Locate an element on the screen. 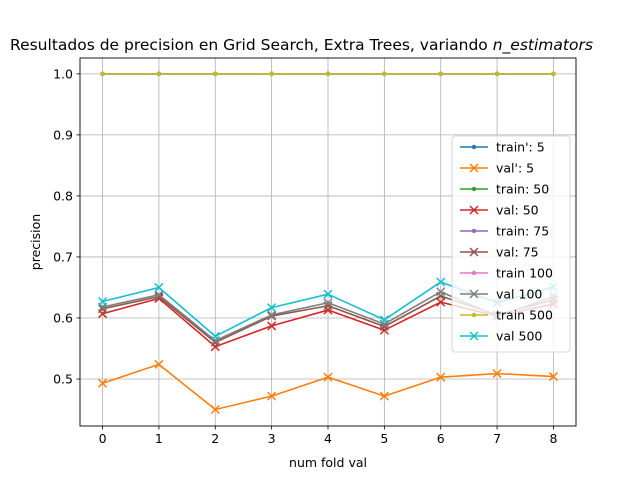 The height and width of the screenshot is (480, 640). legend-label: val 100 is located at coordinates (519, 294).